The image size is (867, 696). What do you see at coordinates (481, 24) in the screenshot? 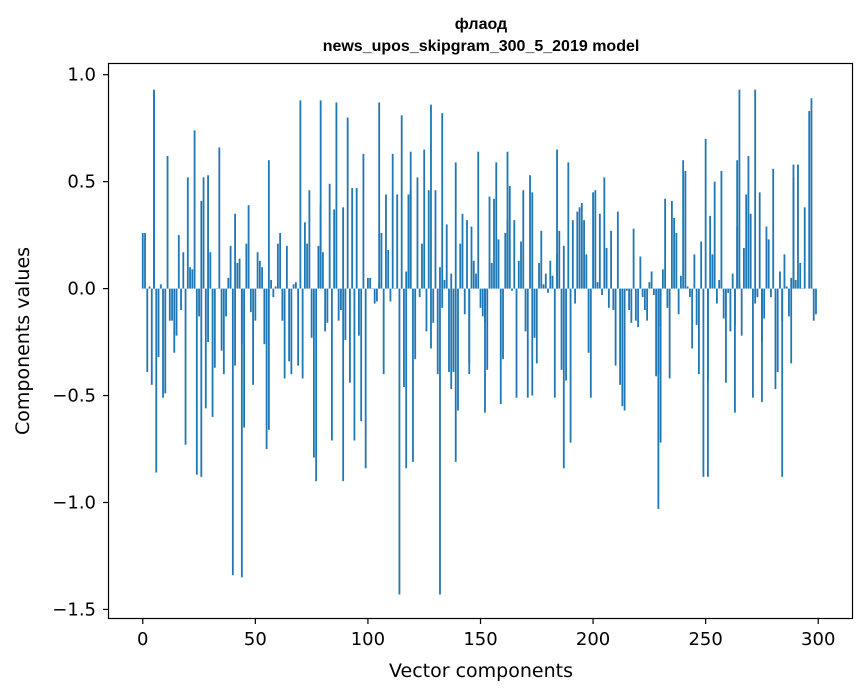
I see `chart-title: флаод` at bounding box center [481, 24].